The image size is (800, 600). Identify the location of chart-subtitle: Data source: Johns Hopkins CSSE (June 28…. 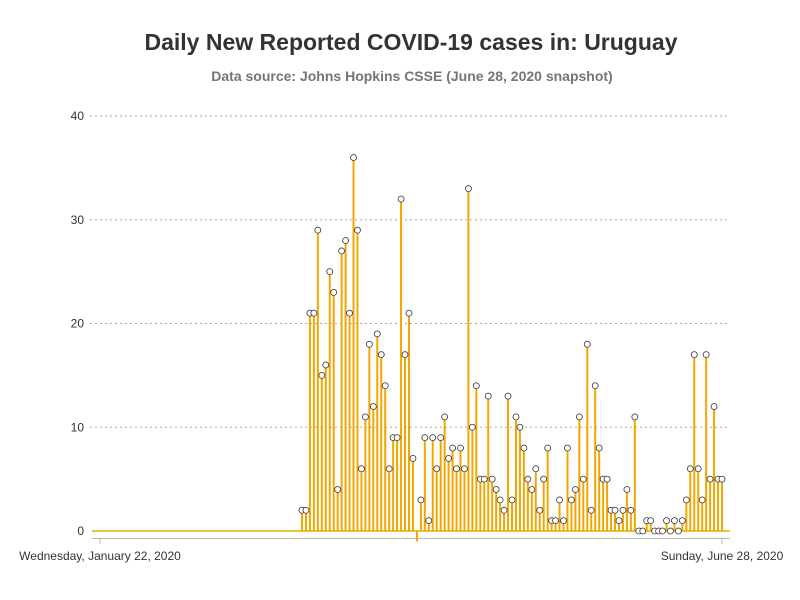
(412, 76).